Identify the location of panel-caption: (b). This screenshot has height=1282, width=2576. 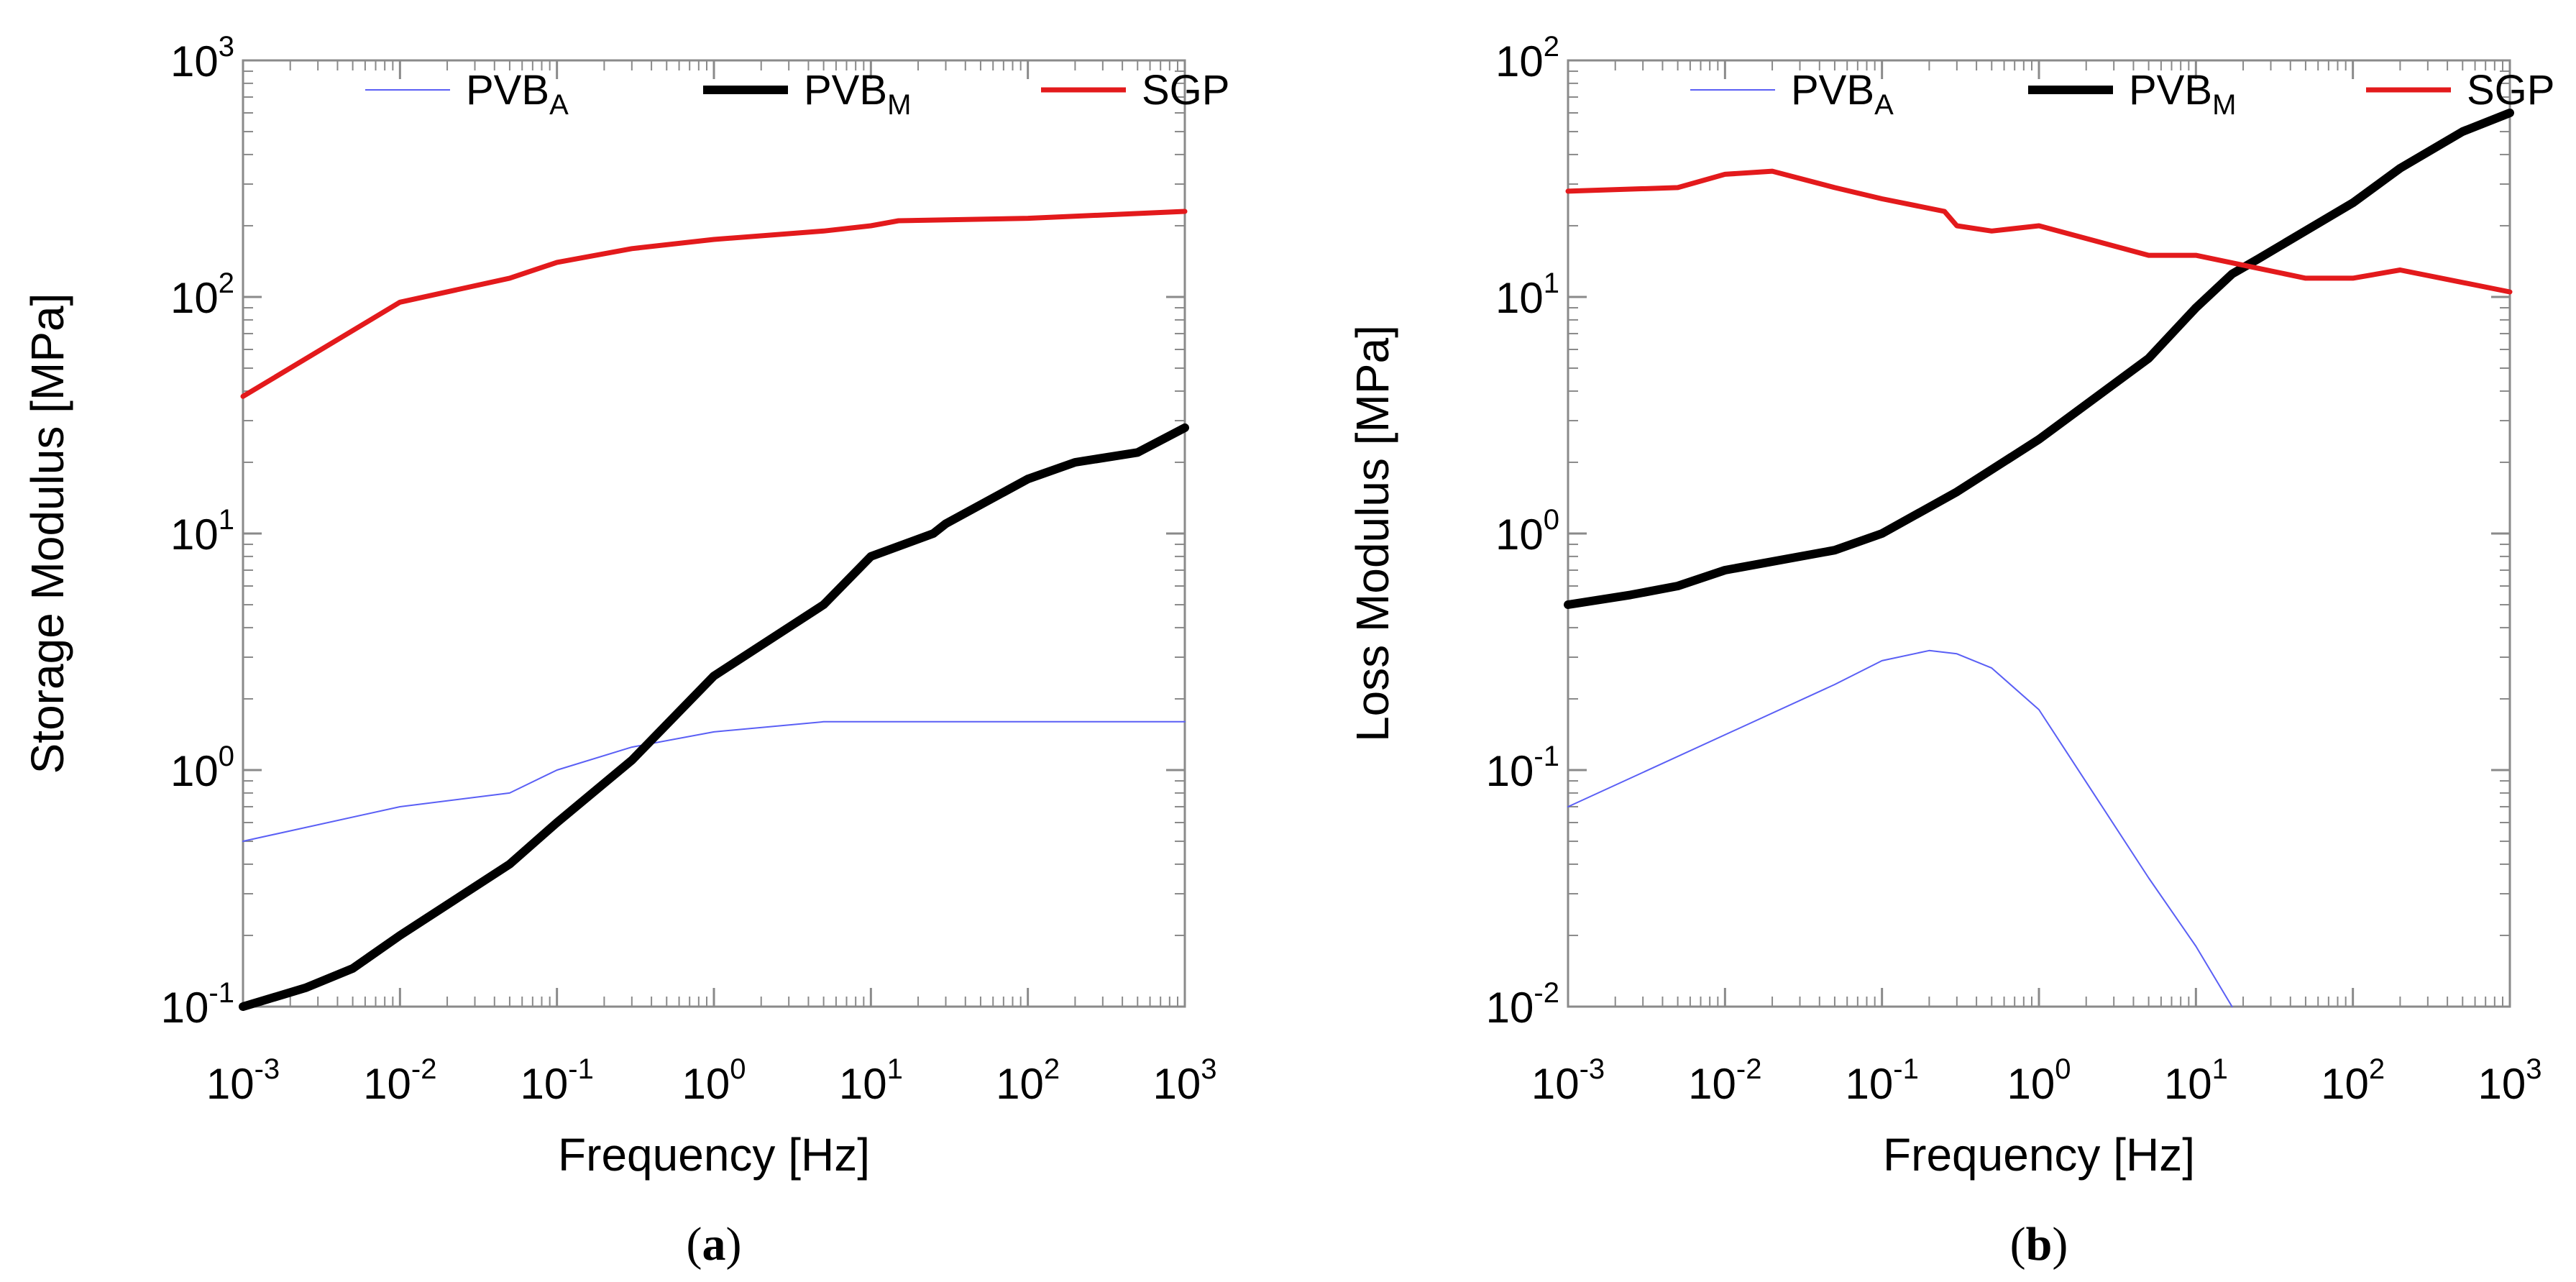
(2039, 1244).